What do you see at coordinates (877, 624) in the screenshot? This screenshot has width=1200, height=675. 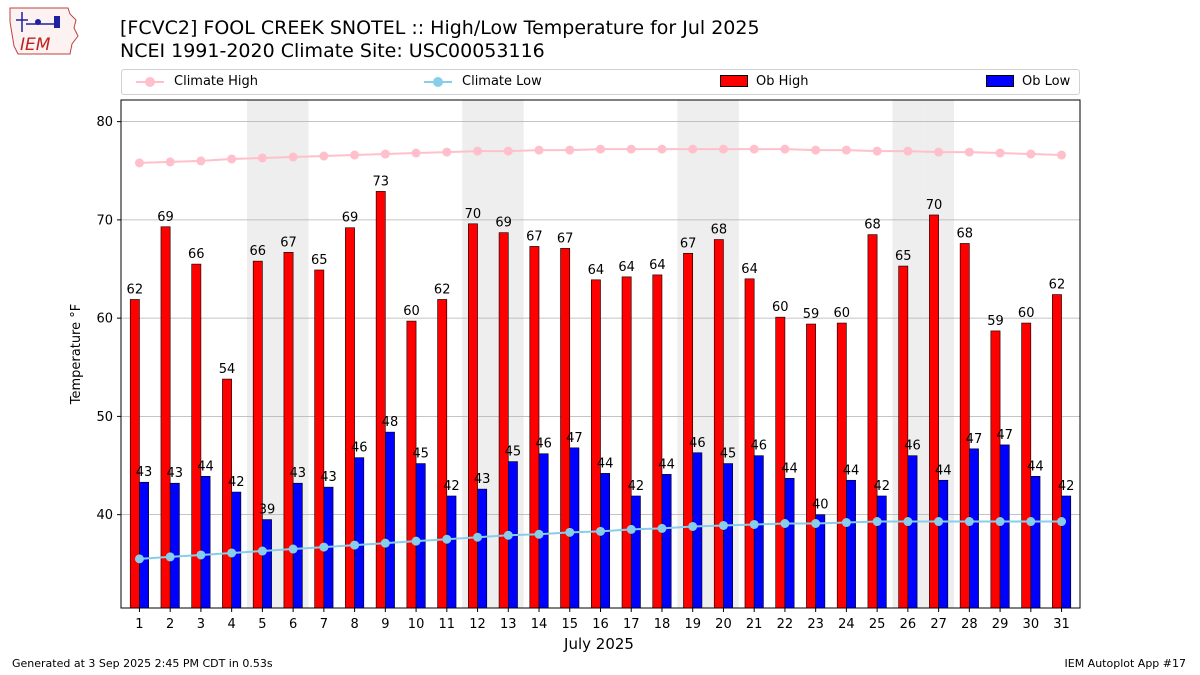 I see `x-tick-label-25: 25` at bounding box center [877, 624].